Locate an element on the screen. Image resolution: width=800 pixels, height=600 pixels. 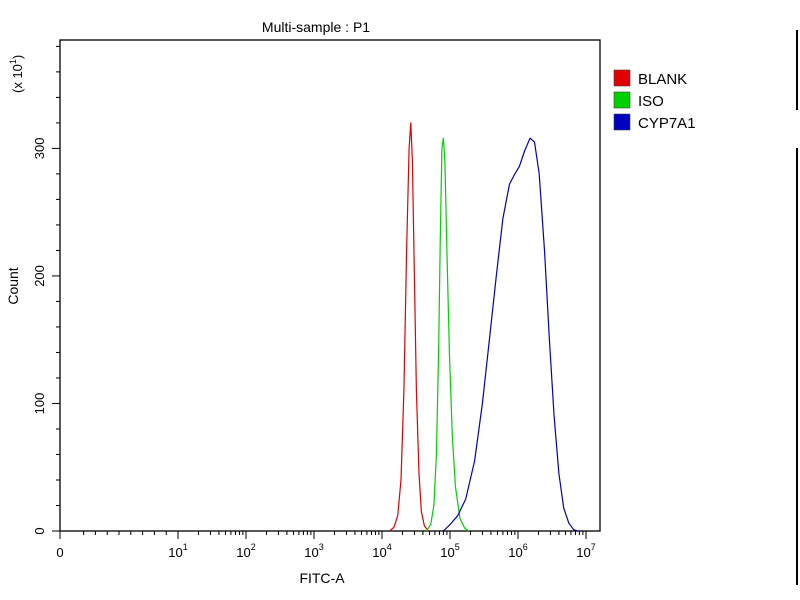
y-tick-label: 0 is located at coordinates (39, 530).